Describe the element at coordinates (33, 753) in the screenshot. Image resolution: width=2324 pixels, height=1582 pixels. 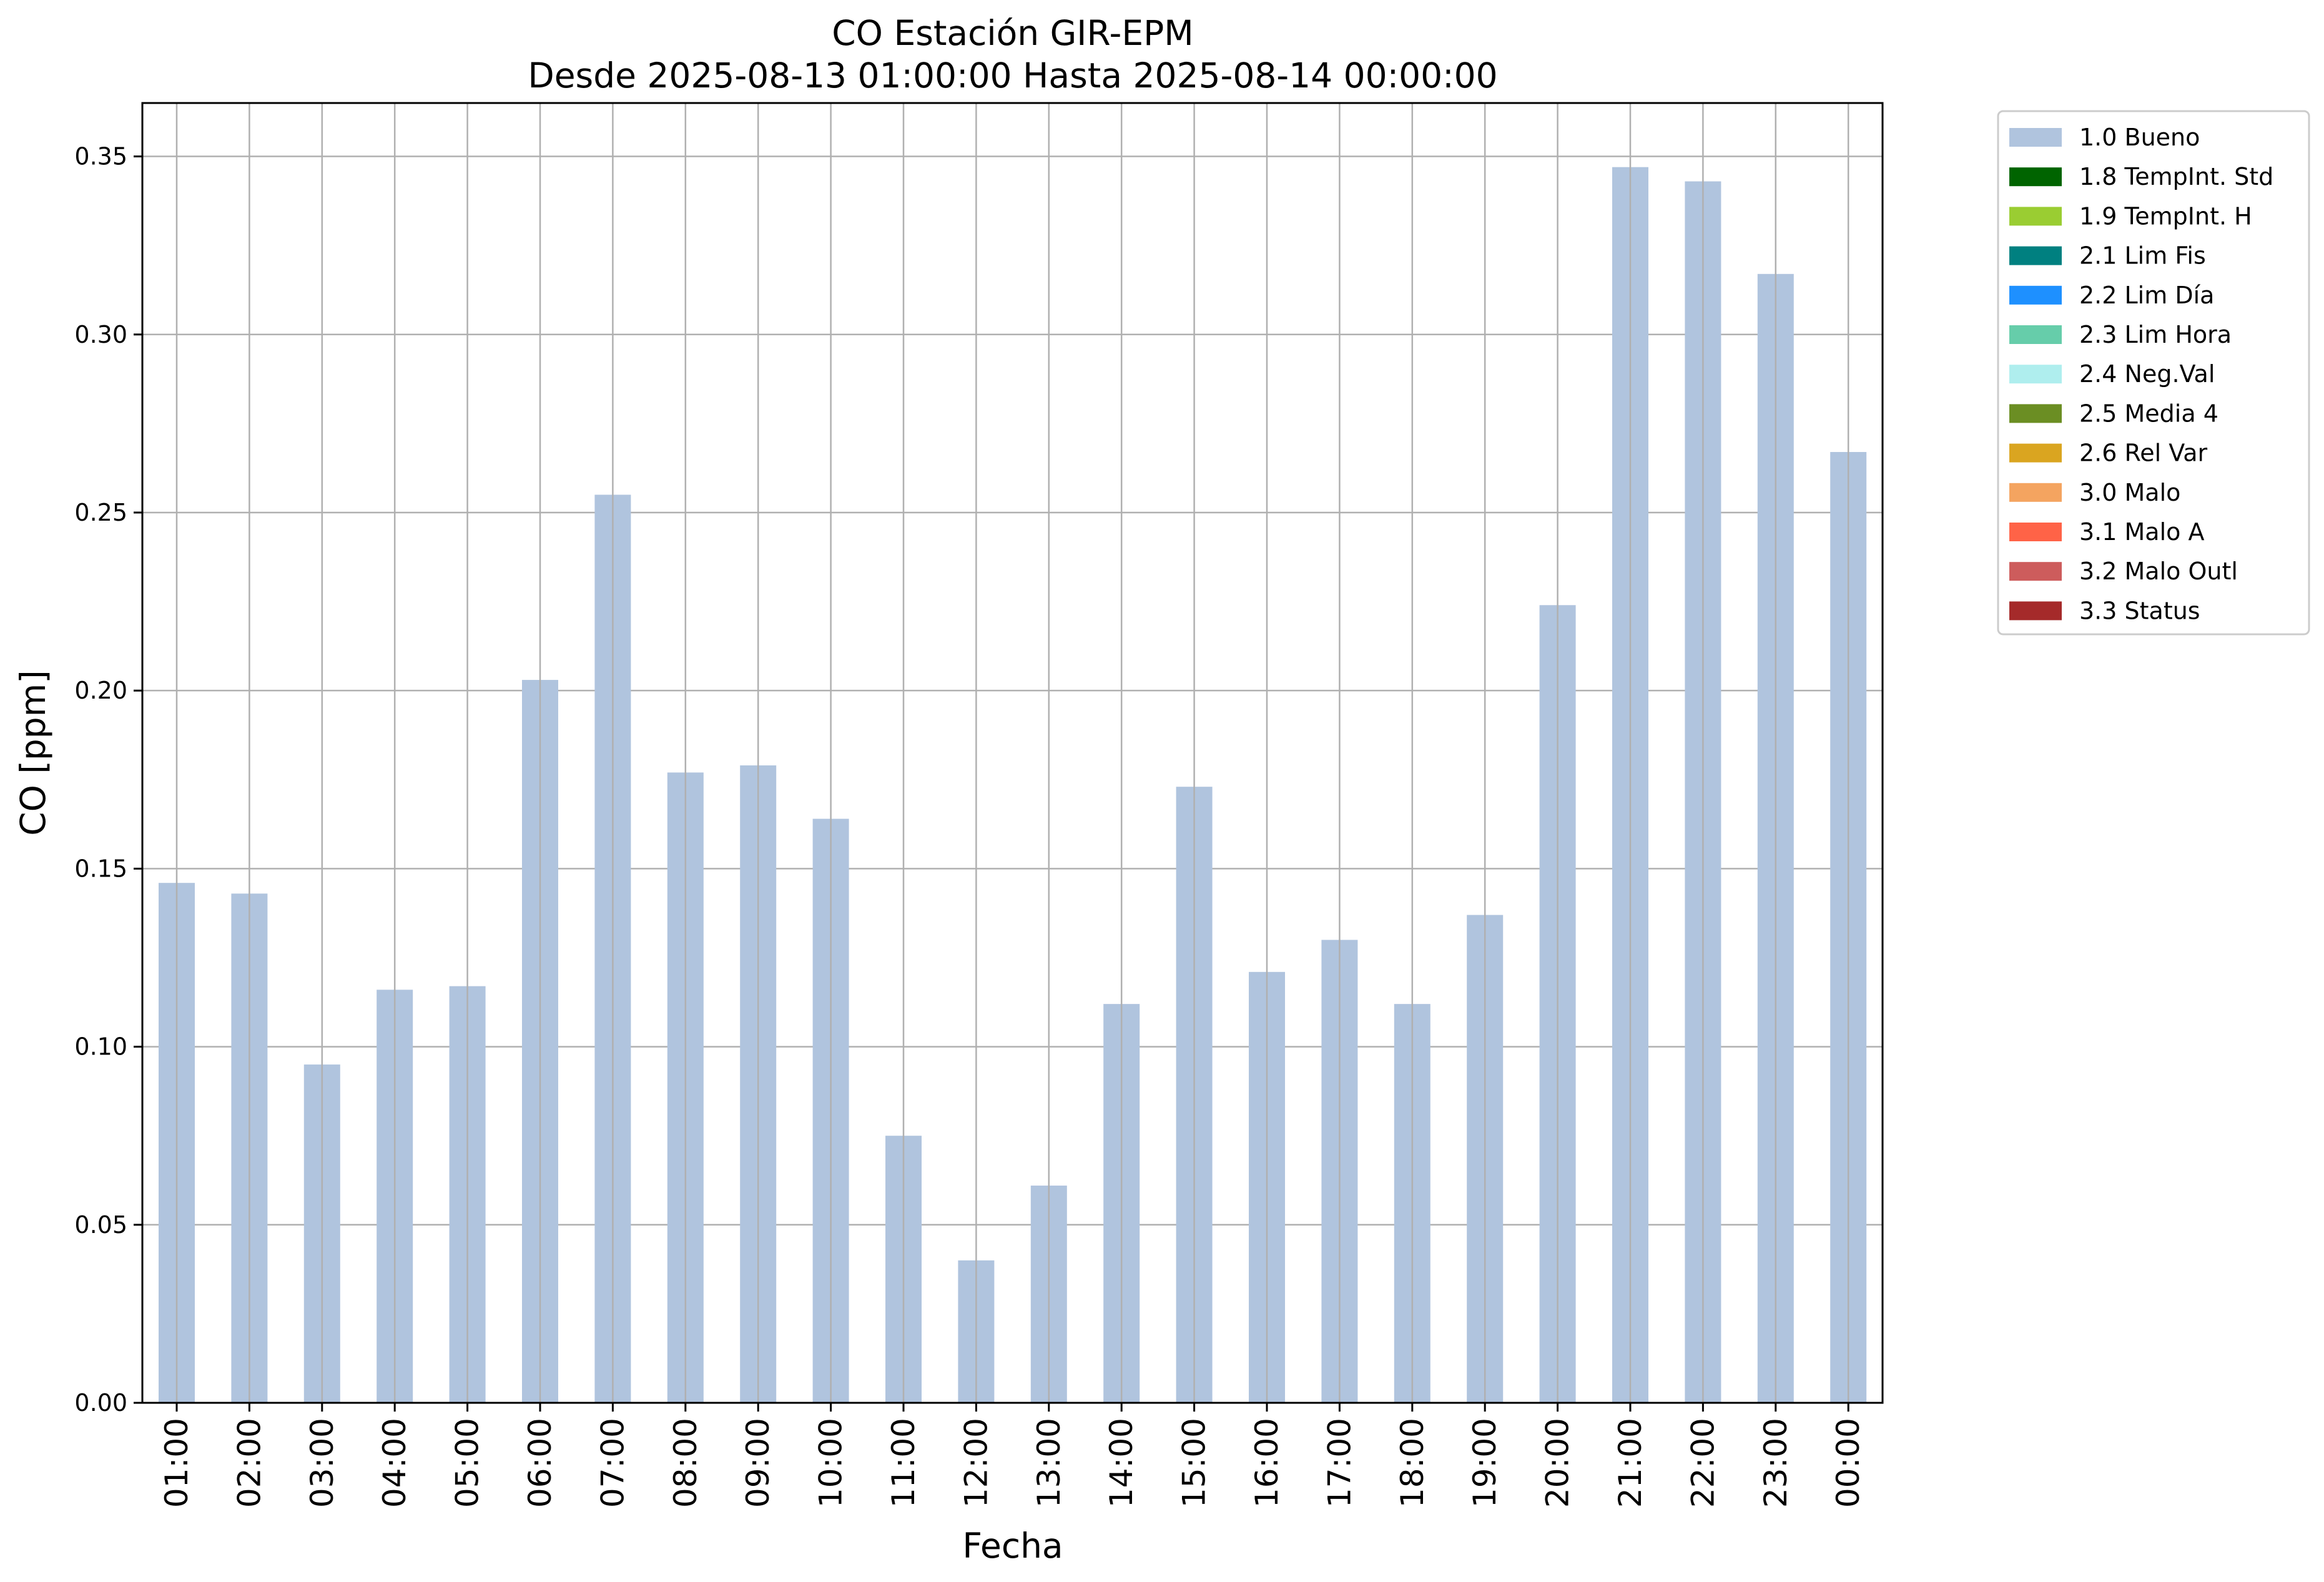
I see `y-axis-label: CO [ppm]` at that location.